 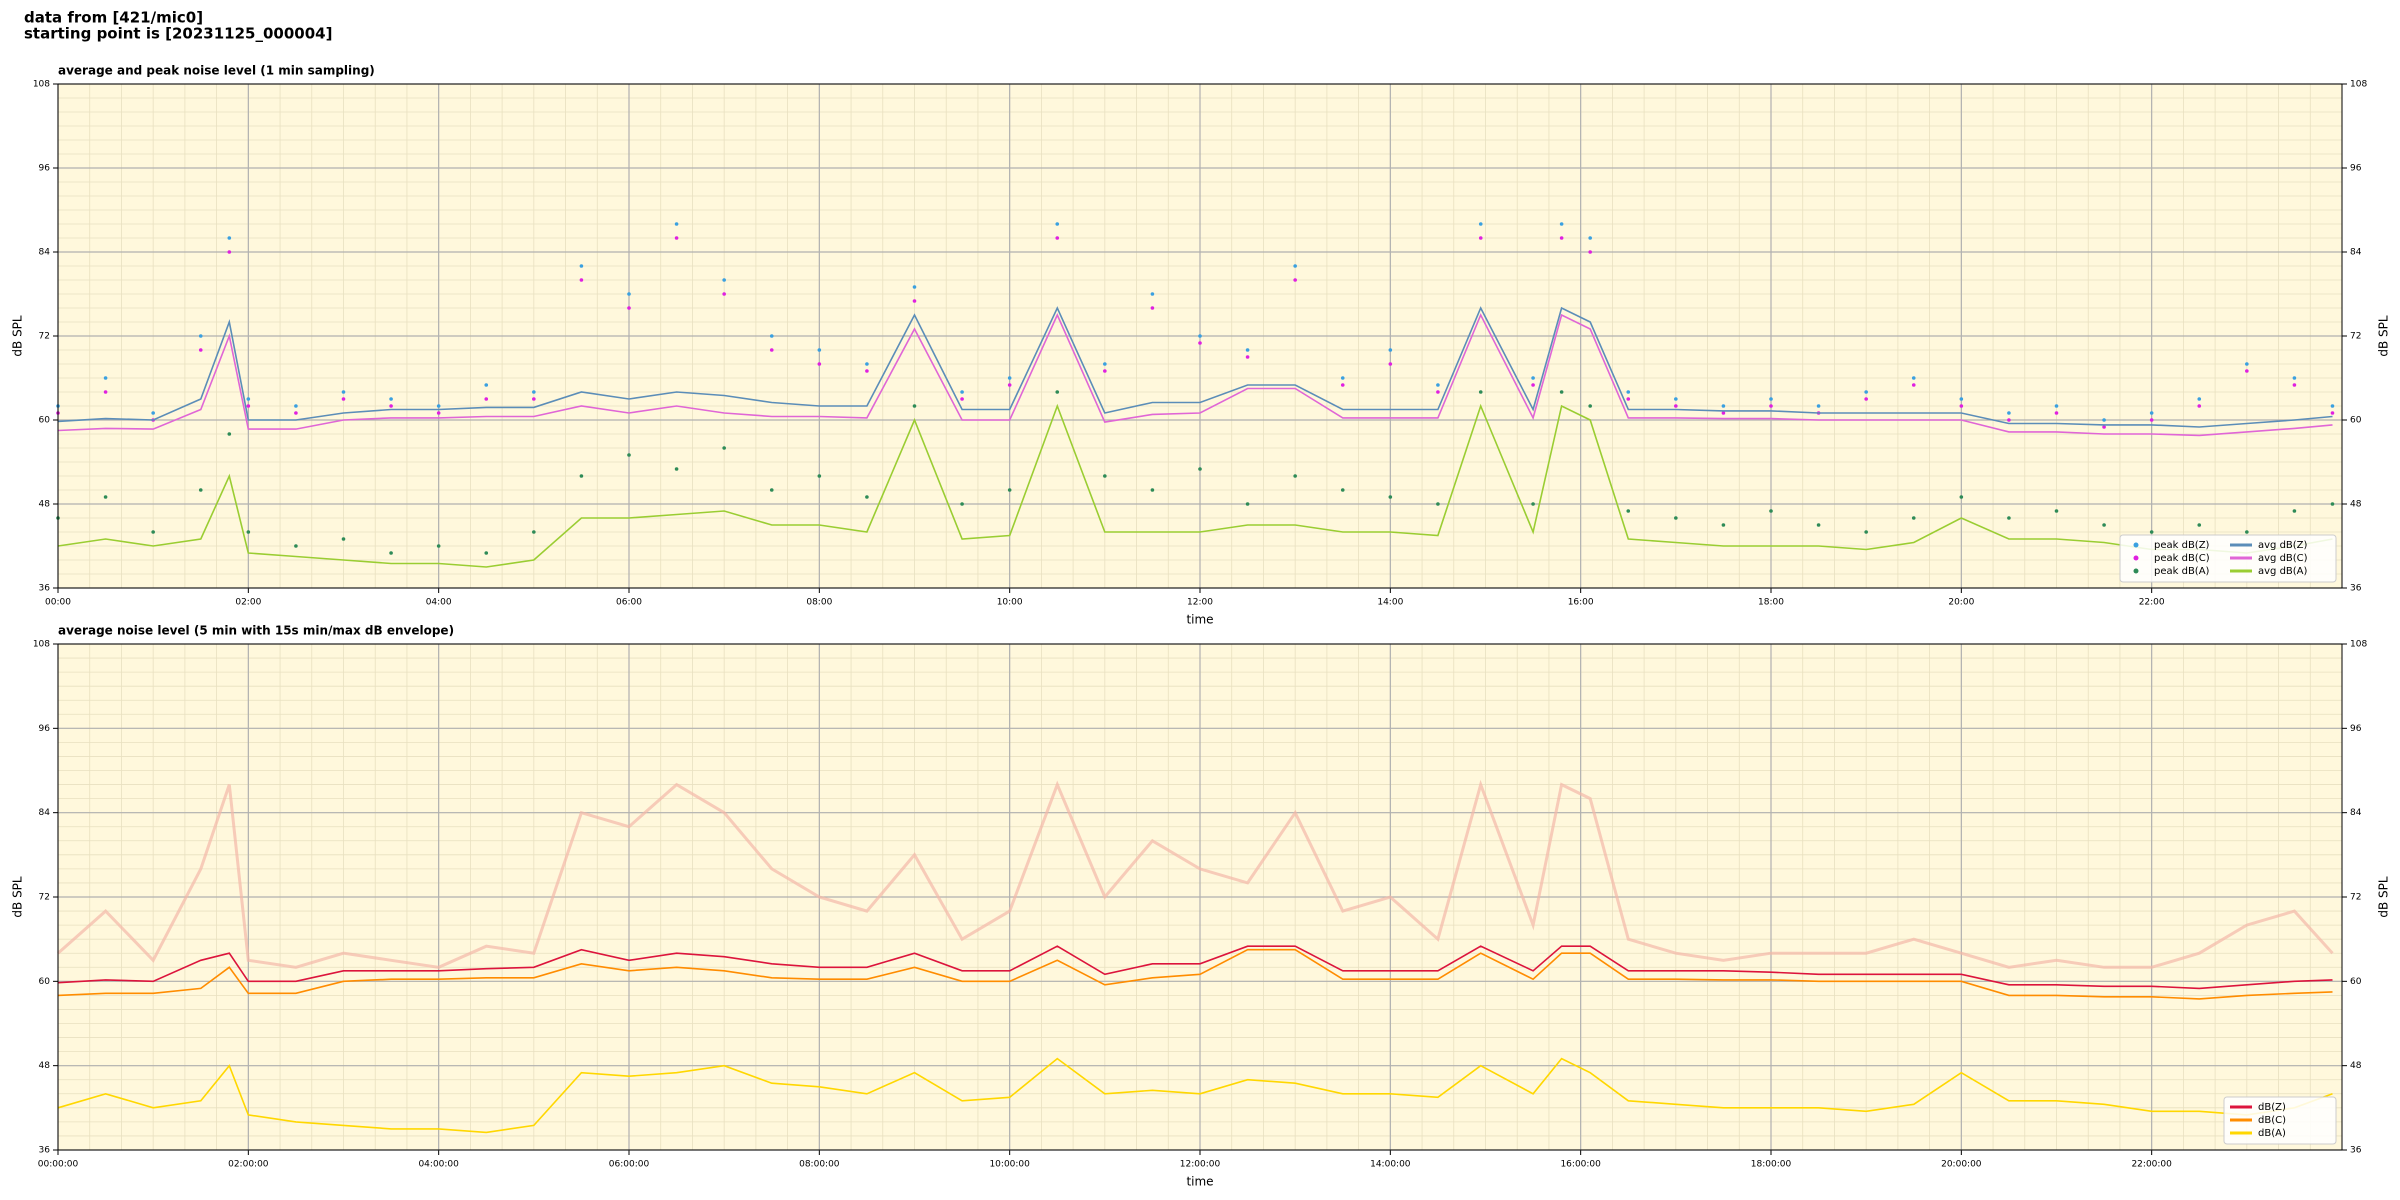 What do you see at coordinates (45, 1151) in the screenshot?
I see `y-tick-label: 36` at bounding box center [45, 1151].